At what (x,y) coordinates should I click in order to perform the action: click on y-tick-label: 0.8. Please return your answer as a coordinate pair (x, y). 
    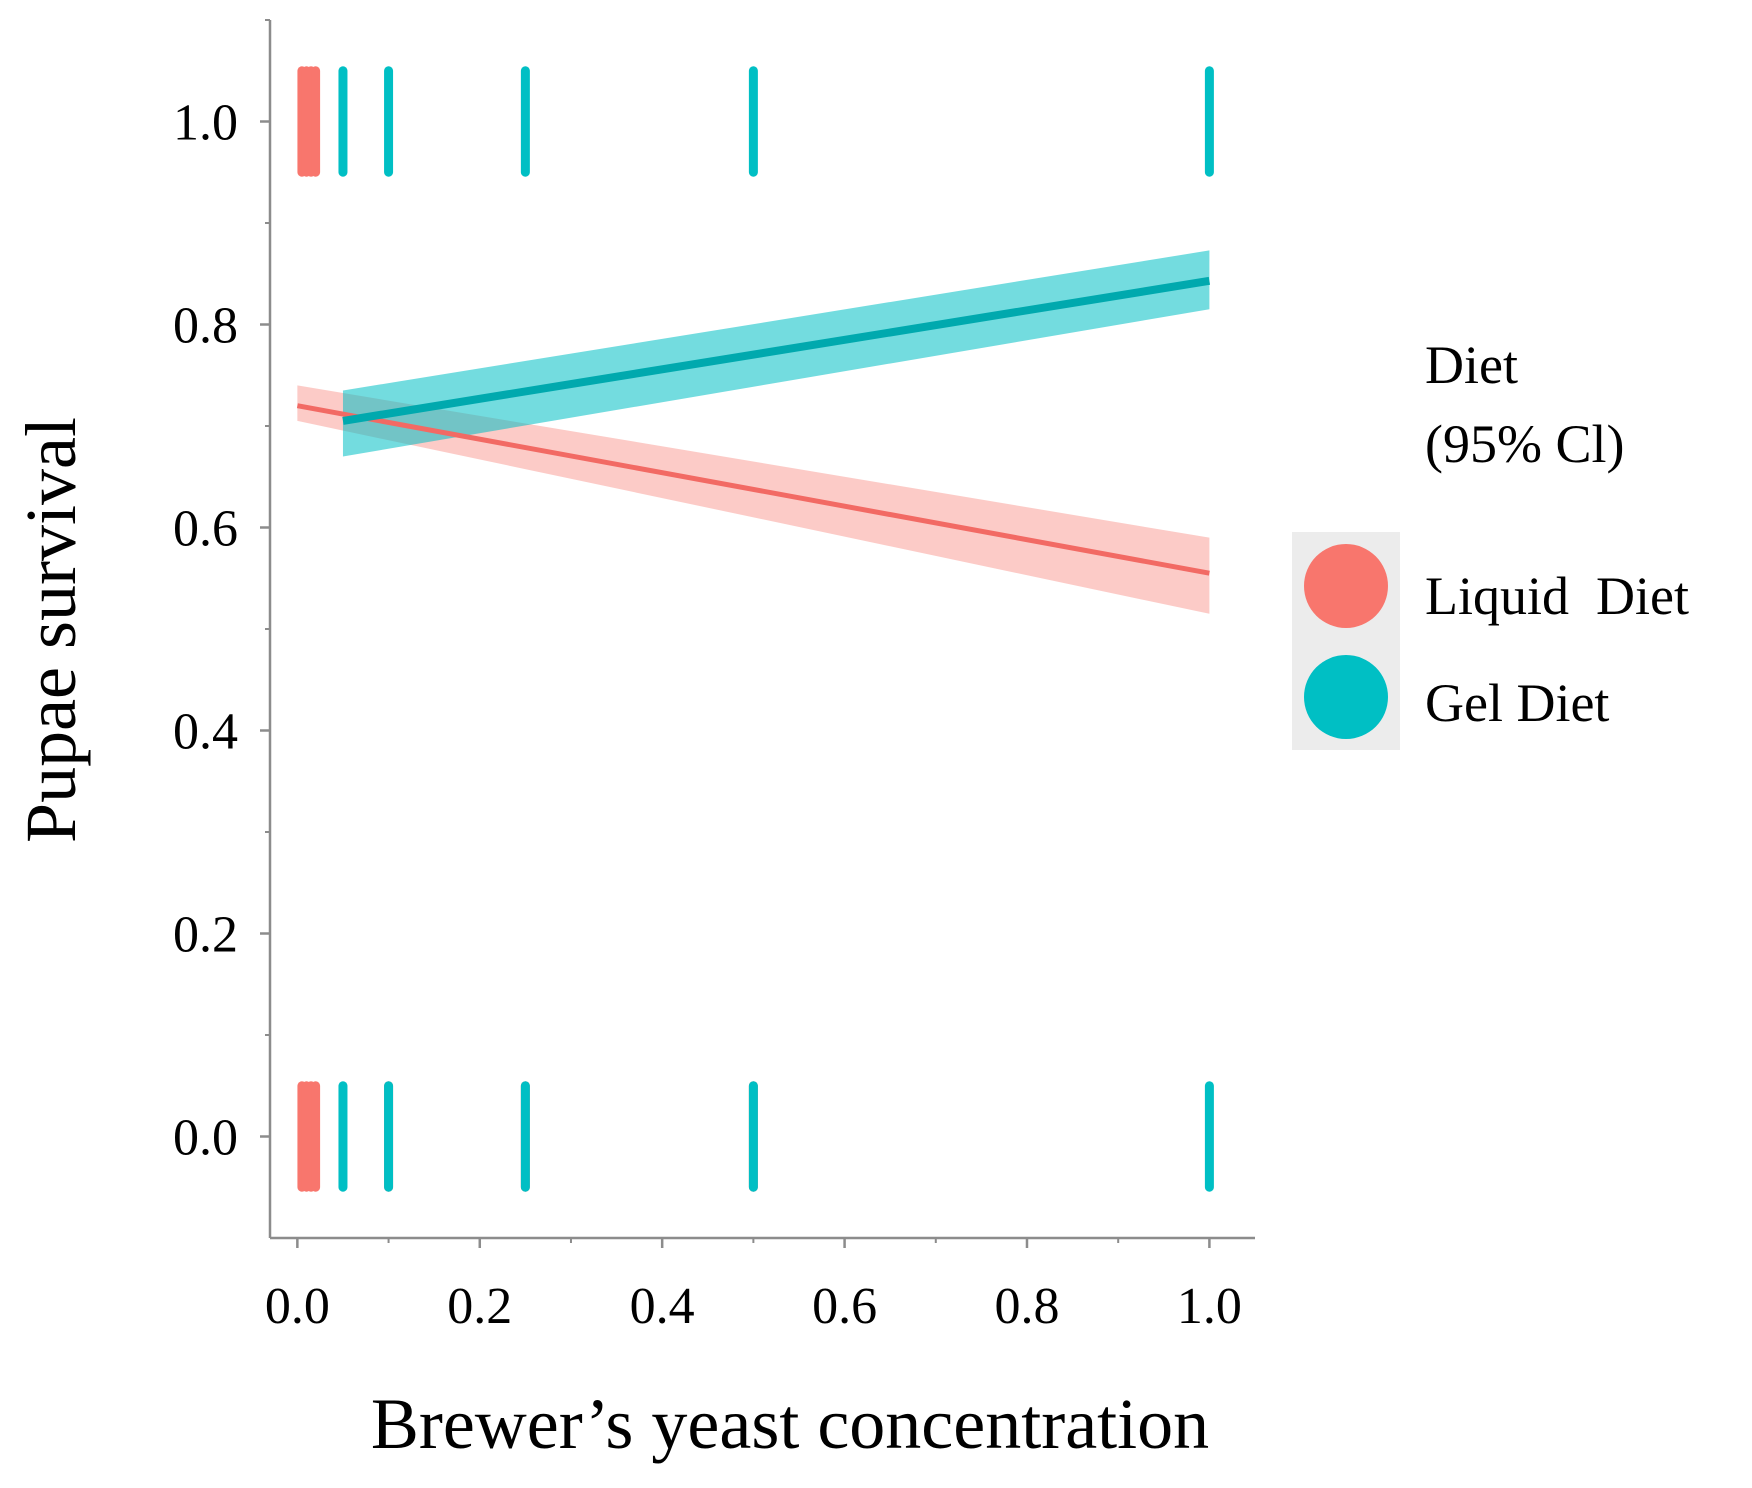
    Looking at the image, I should click on (205, 326).